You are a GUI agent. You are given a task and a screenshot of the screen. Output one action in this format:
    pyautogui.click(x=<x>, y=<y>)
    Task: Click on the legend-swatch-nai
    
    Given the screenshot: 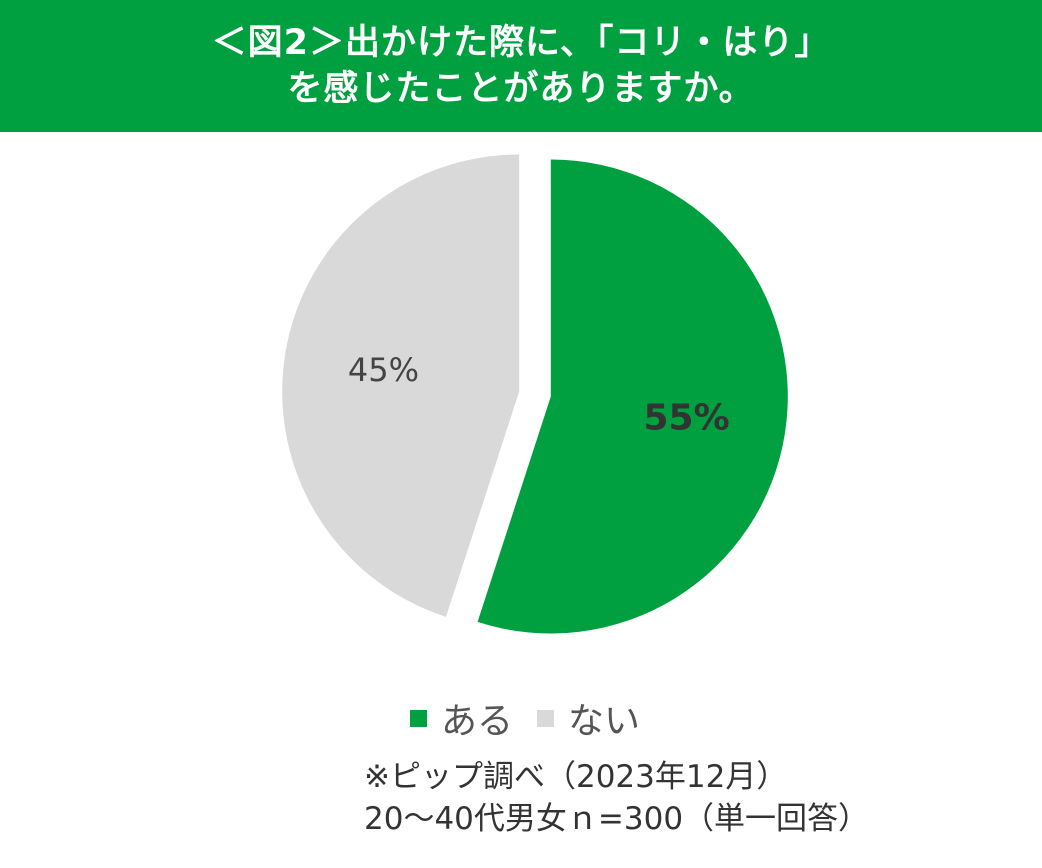 What is the action you would take?
    pyautogui.click(x=546, y=718)
    